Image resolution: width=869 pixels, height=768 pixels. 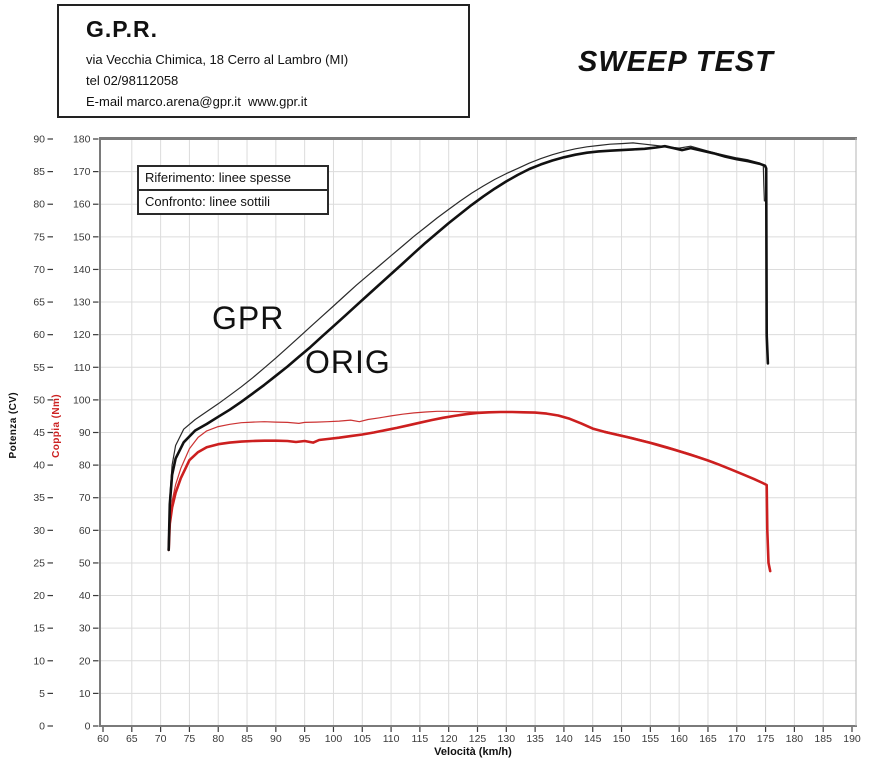 What do you see at coordinates (197, 101) in the screenshot?
I see `company-email-web: E-mail marco.arena@gpr.it www.gpr.it` at bounding box center [197, 101].